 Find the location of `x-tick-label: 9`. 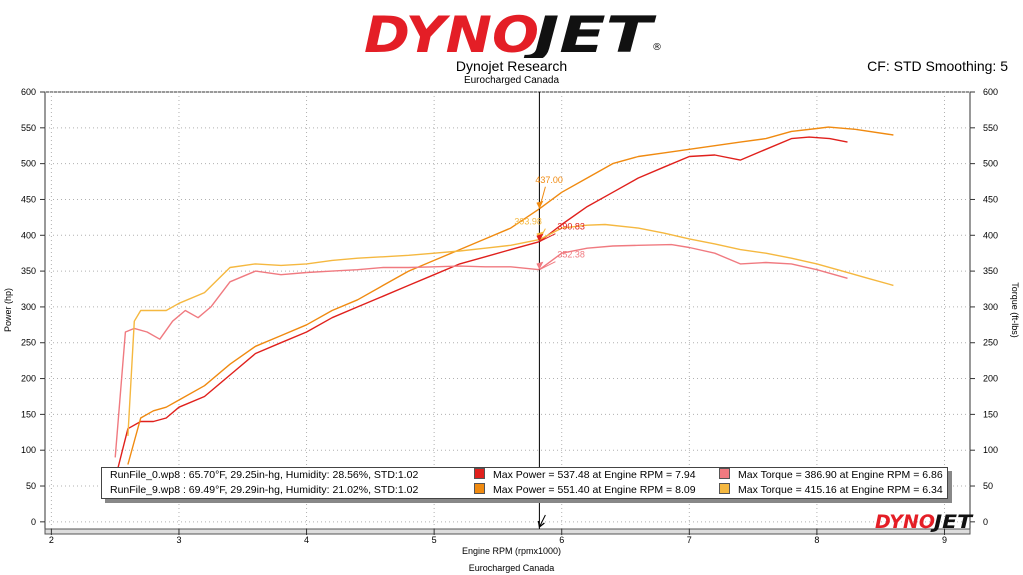

x-tick-label: 9 is located at coordinates (944, 540).